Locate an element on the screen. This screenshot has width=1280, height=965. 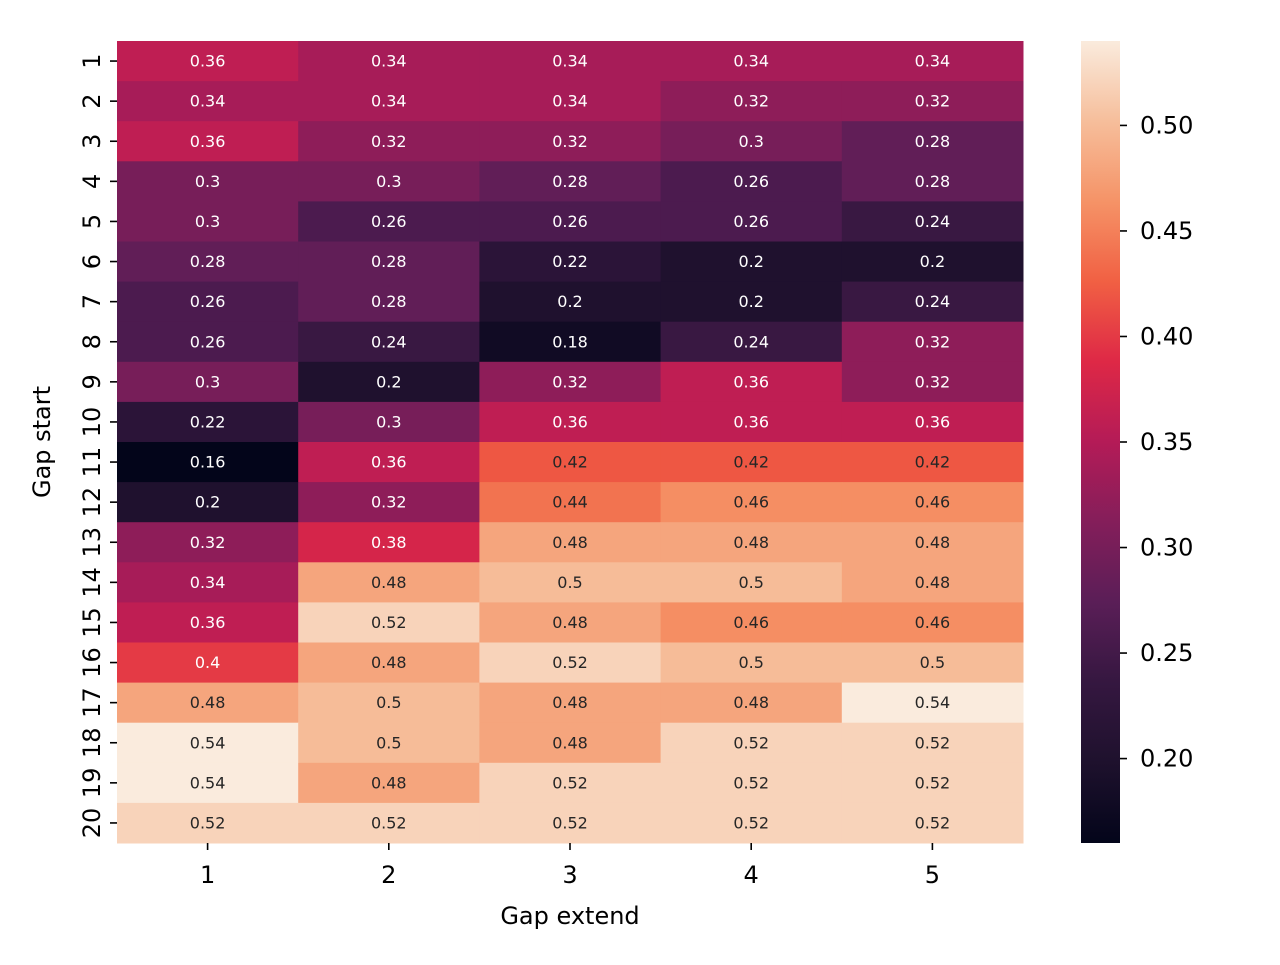
y-axis-label: Gap start is located at coordinates (42, 442).